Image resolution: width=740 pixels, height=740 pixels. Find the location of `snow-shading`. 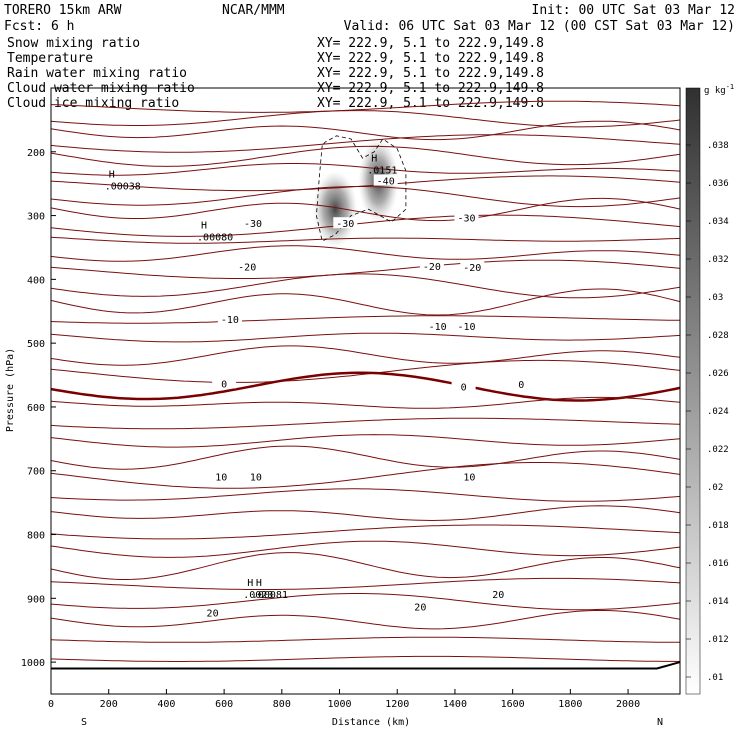

snow-shading is located at coordinates (356, 193).